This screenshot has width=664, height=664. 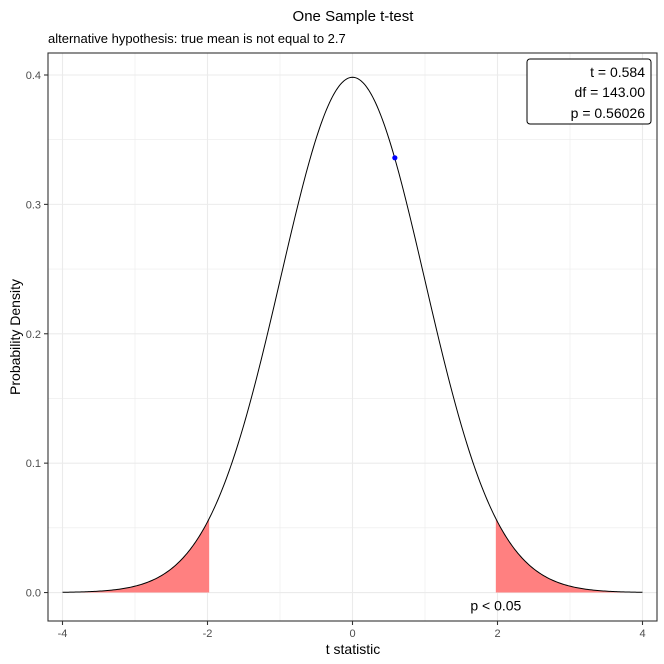 What do you see at coordinates (610, 92) in the screenshot?
I see `stats-df-value: df = 143.00` at bounding box center [610, 92].